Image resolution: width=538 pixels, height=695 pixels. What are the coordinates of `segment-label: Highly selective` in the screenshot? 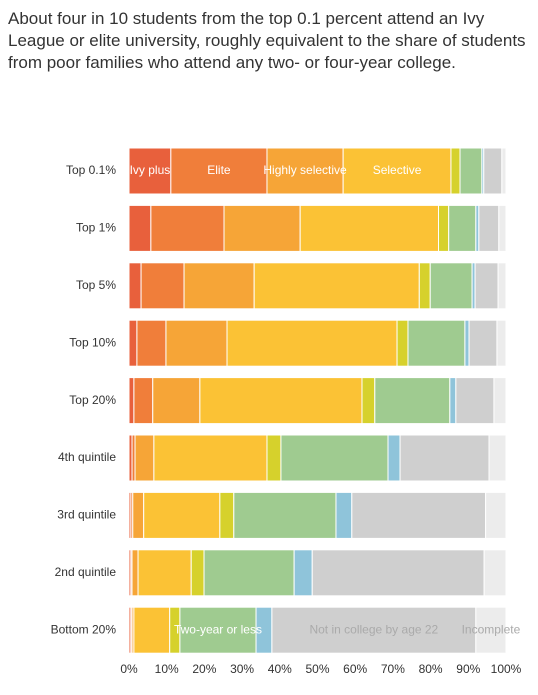 It's located at (305, 170).